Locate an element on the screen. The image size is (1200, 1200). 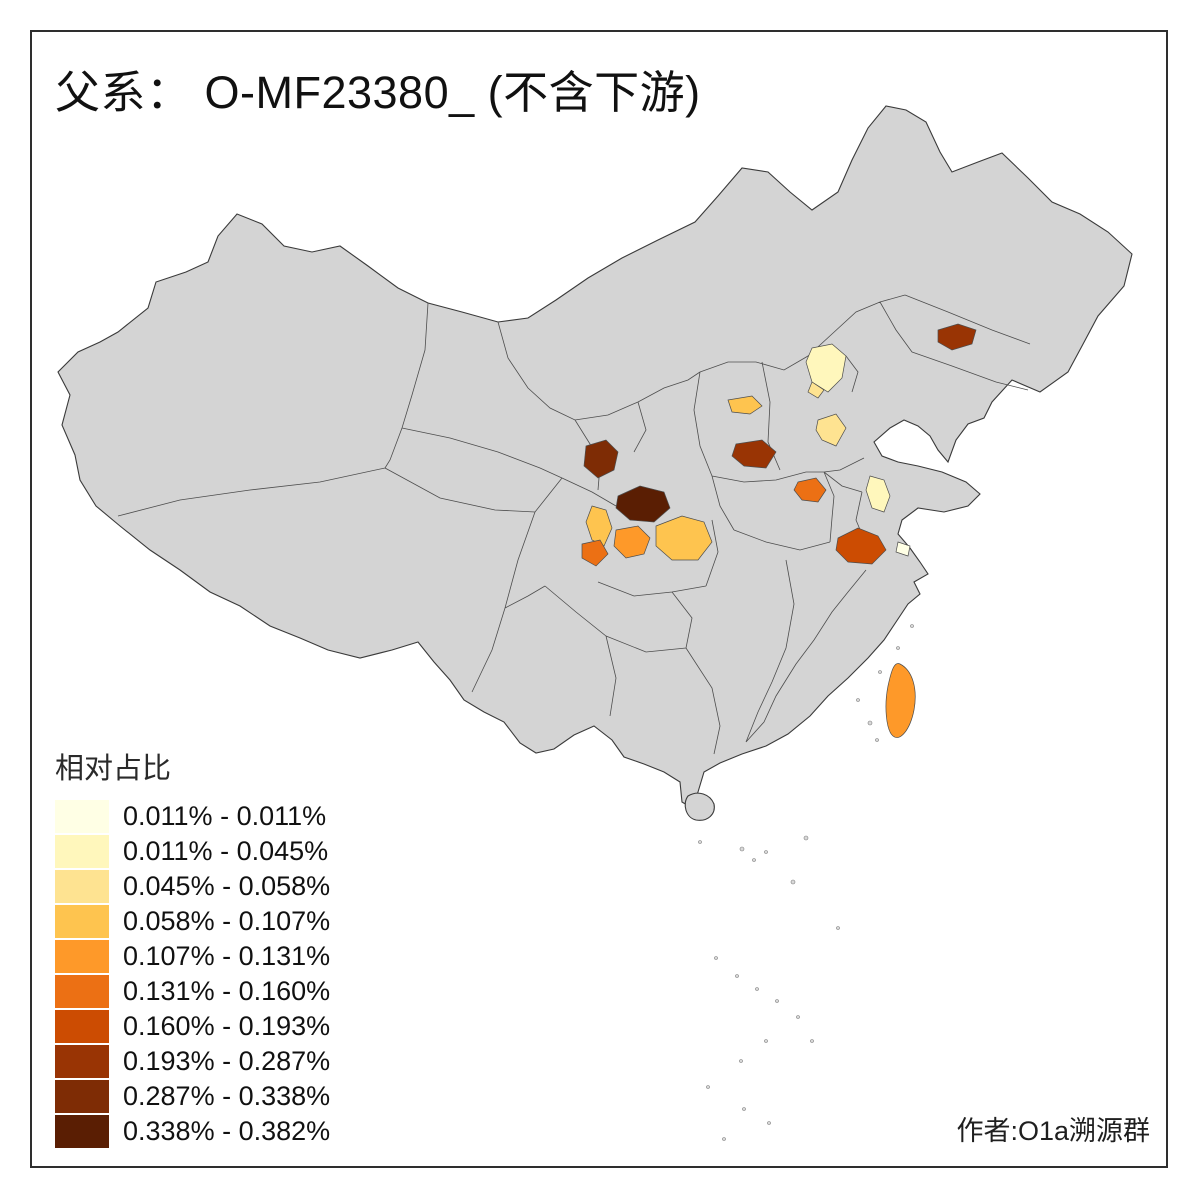
legend-label: 0.107% - 0.131% is located at coordinates (227, 956).